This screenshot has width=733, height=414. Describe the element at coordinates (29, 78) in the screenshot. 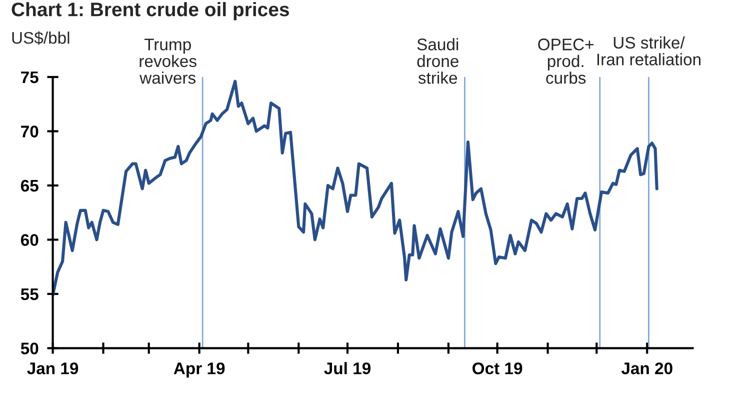

I see `y-tick-label: 75` at that location.